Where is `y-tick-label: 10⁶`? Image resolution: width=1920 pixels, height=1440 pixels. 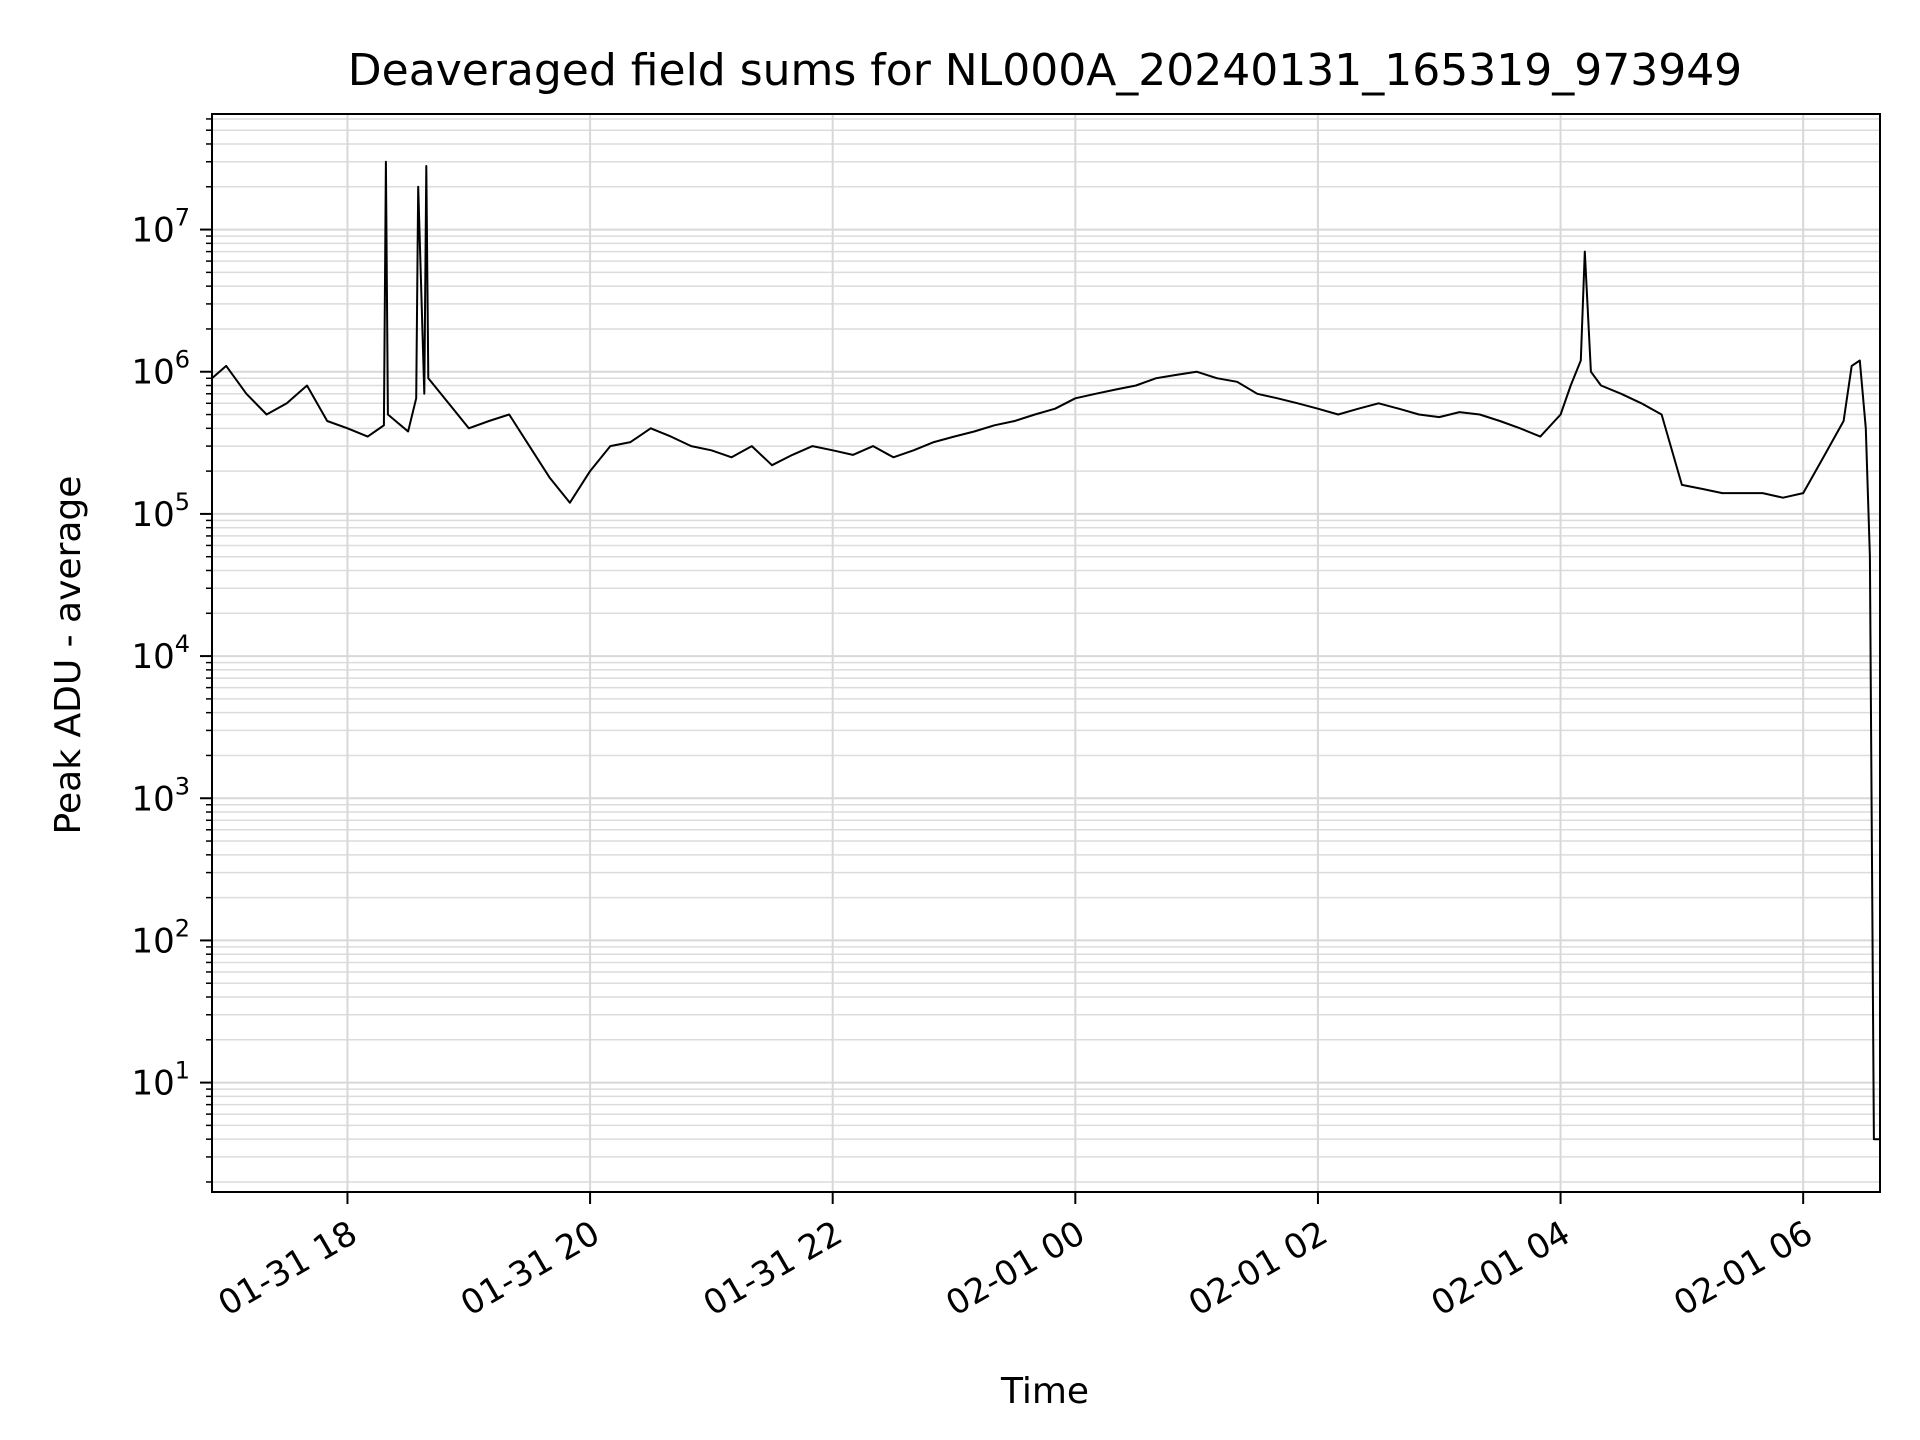 y-tick-label: 10⁶ is located at coordinates (160, 369).